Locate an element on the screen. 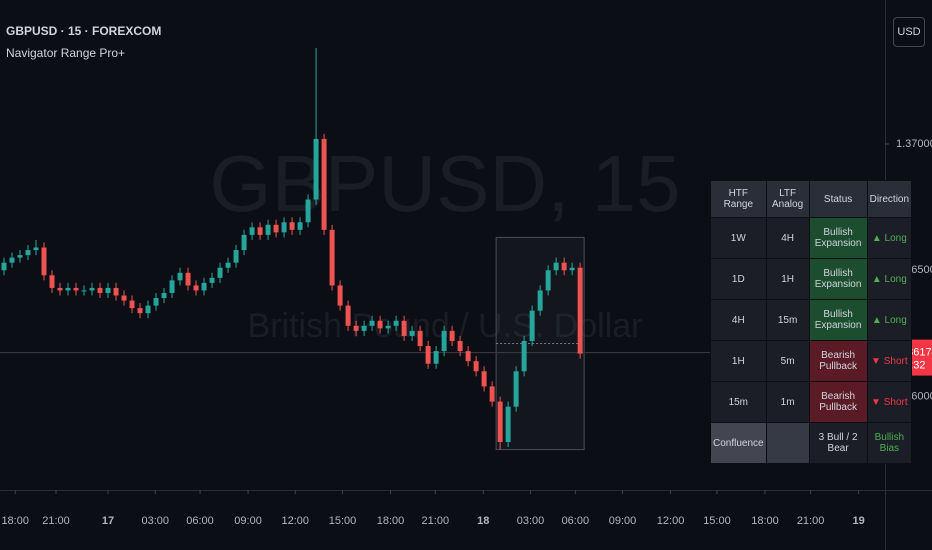 The image size is (932, 550). htf-cell: 1D is located at coordinates (738, 279).